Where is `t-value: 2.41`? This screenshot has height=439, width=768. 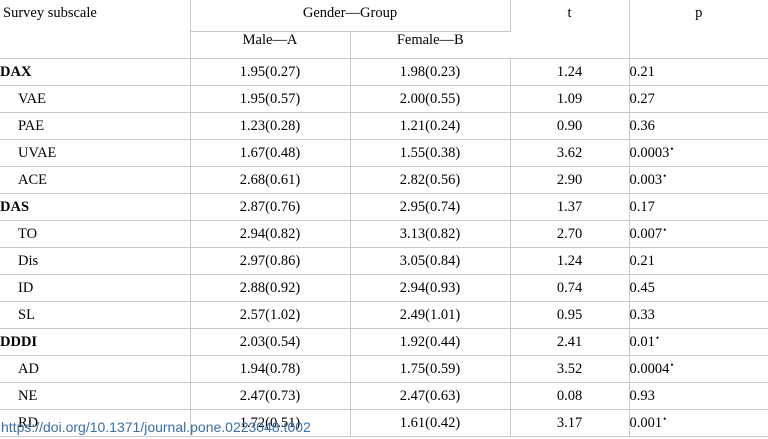 t-value: 2.41 is located at coordinates (570, 342).